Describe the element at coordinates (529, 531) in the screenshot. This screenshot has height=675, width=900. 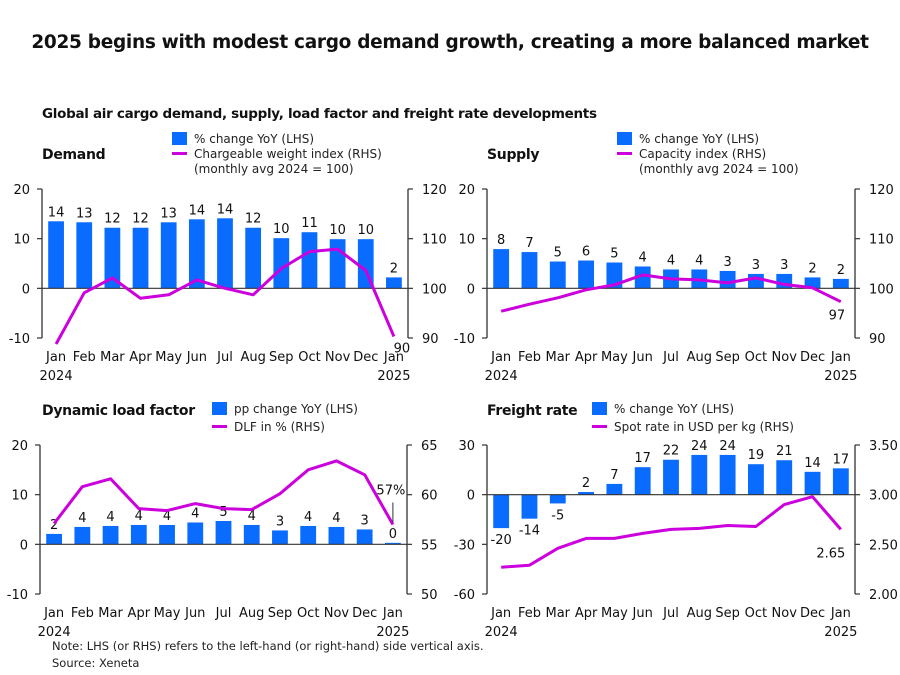
I see `bar-data-label: -14` at that location.